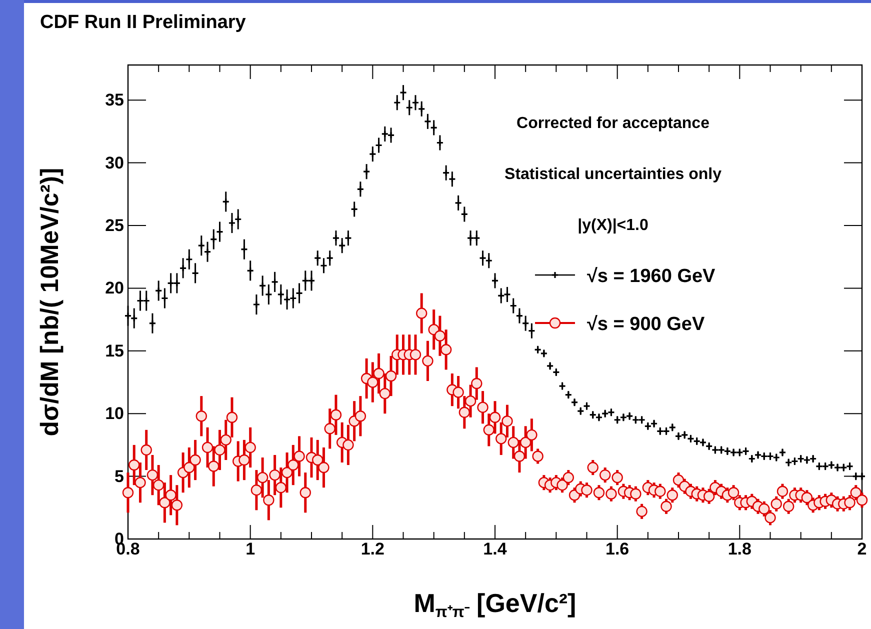  What do you see at coordinates (143, 22) in the screenshot?
I see `chart-title: CDF Run II Preliminary` at bounding box center [143, 22].